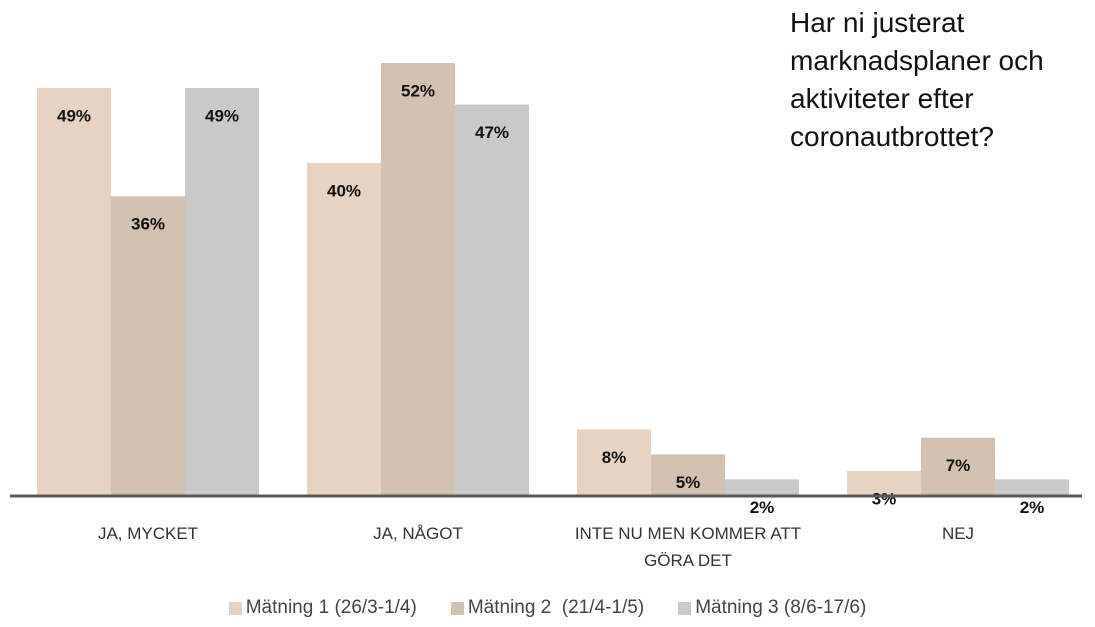 This screenshot has height=627, width=1095. Describe the element at coordinates (958, 533) in the screenshot. I see `x-tick-label: NEJ` at that location.